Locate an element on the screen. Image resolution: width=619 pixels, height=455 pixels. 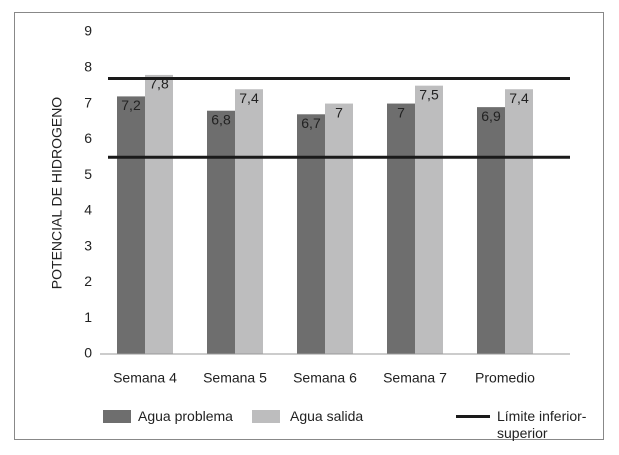
x-tick-label: Semana 6 is located at coordinates (325, 378).